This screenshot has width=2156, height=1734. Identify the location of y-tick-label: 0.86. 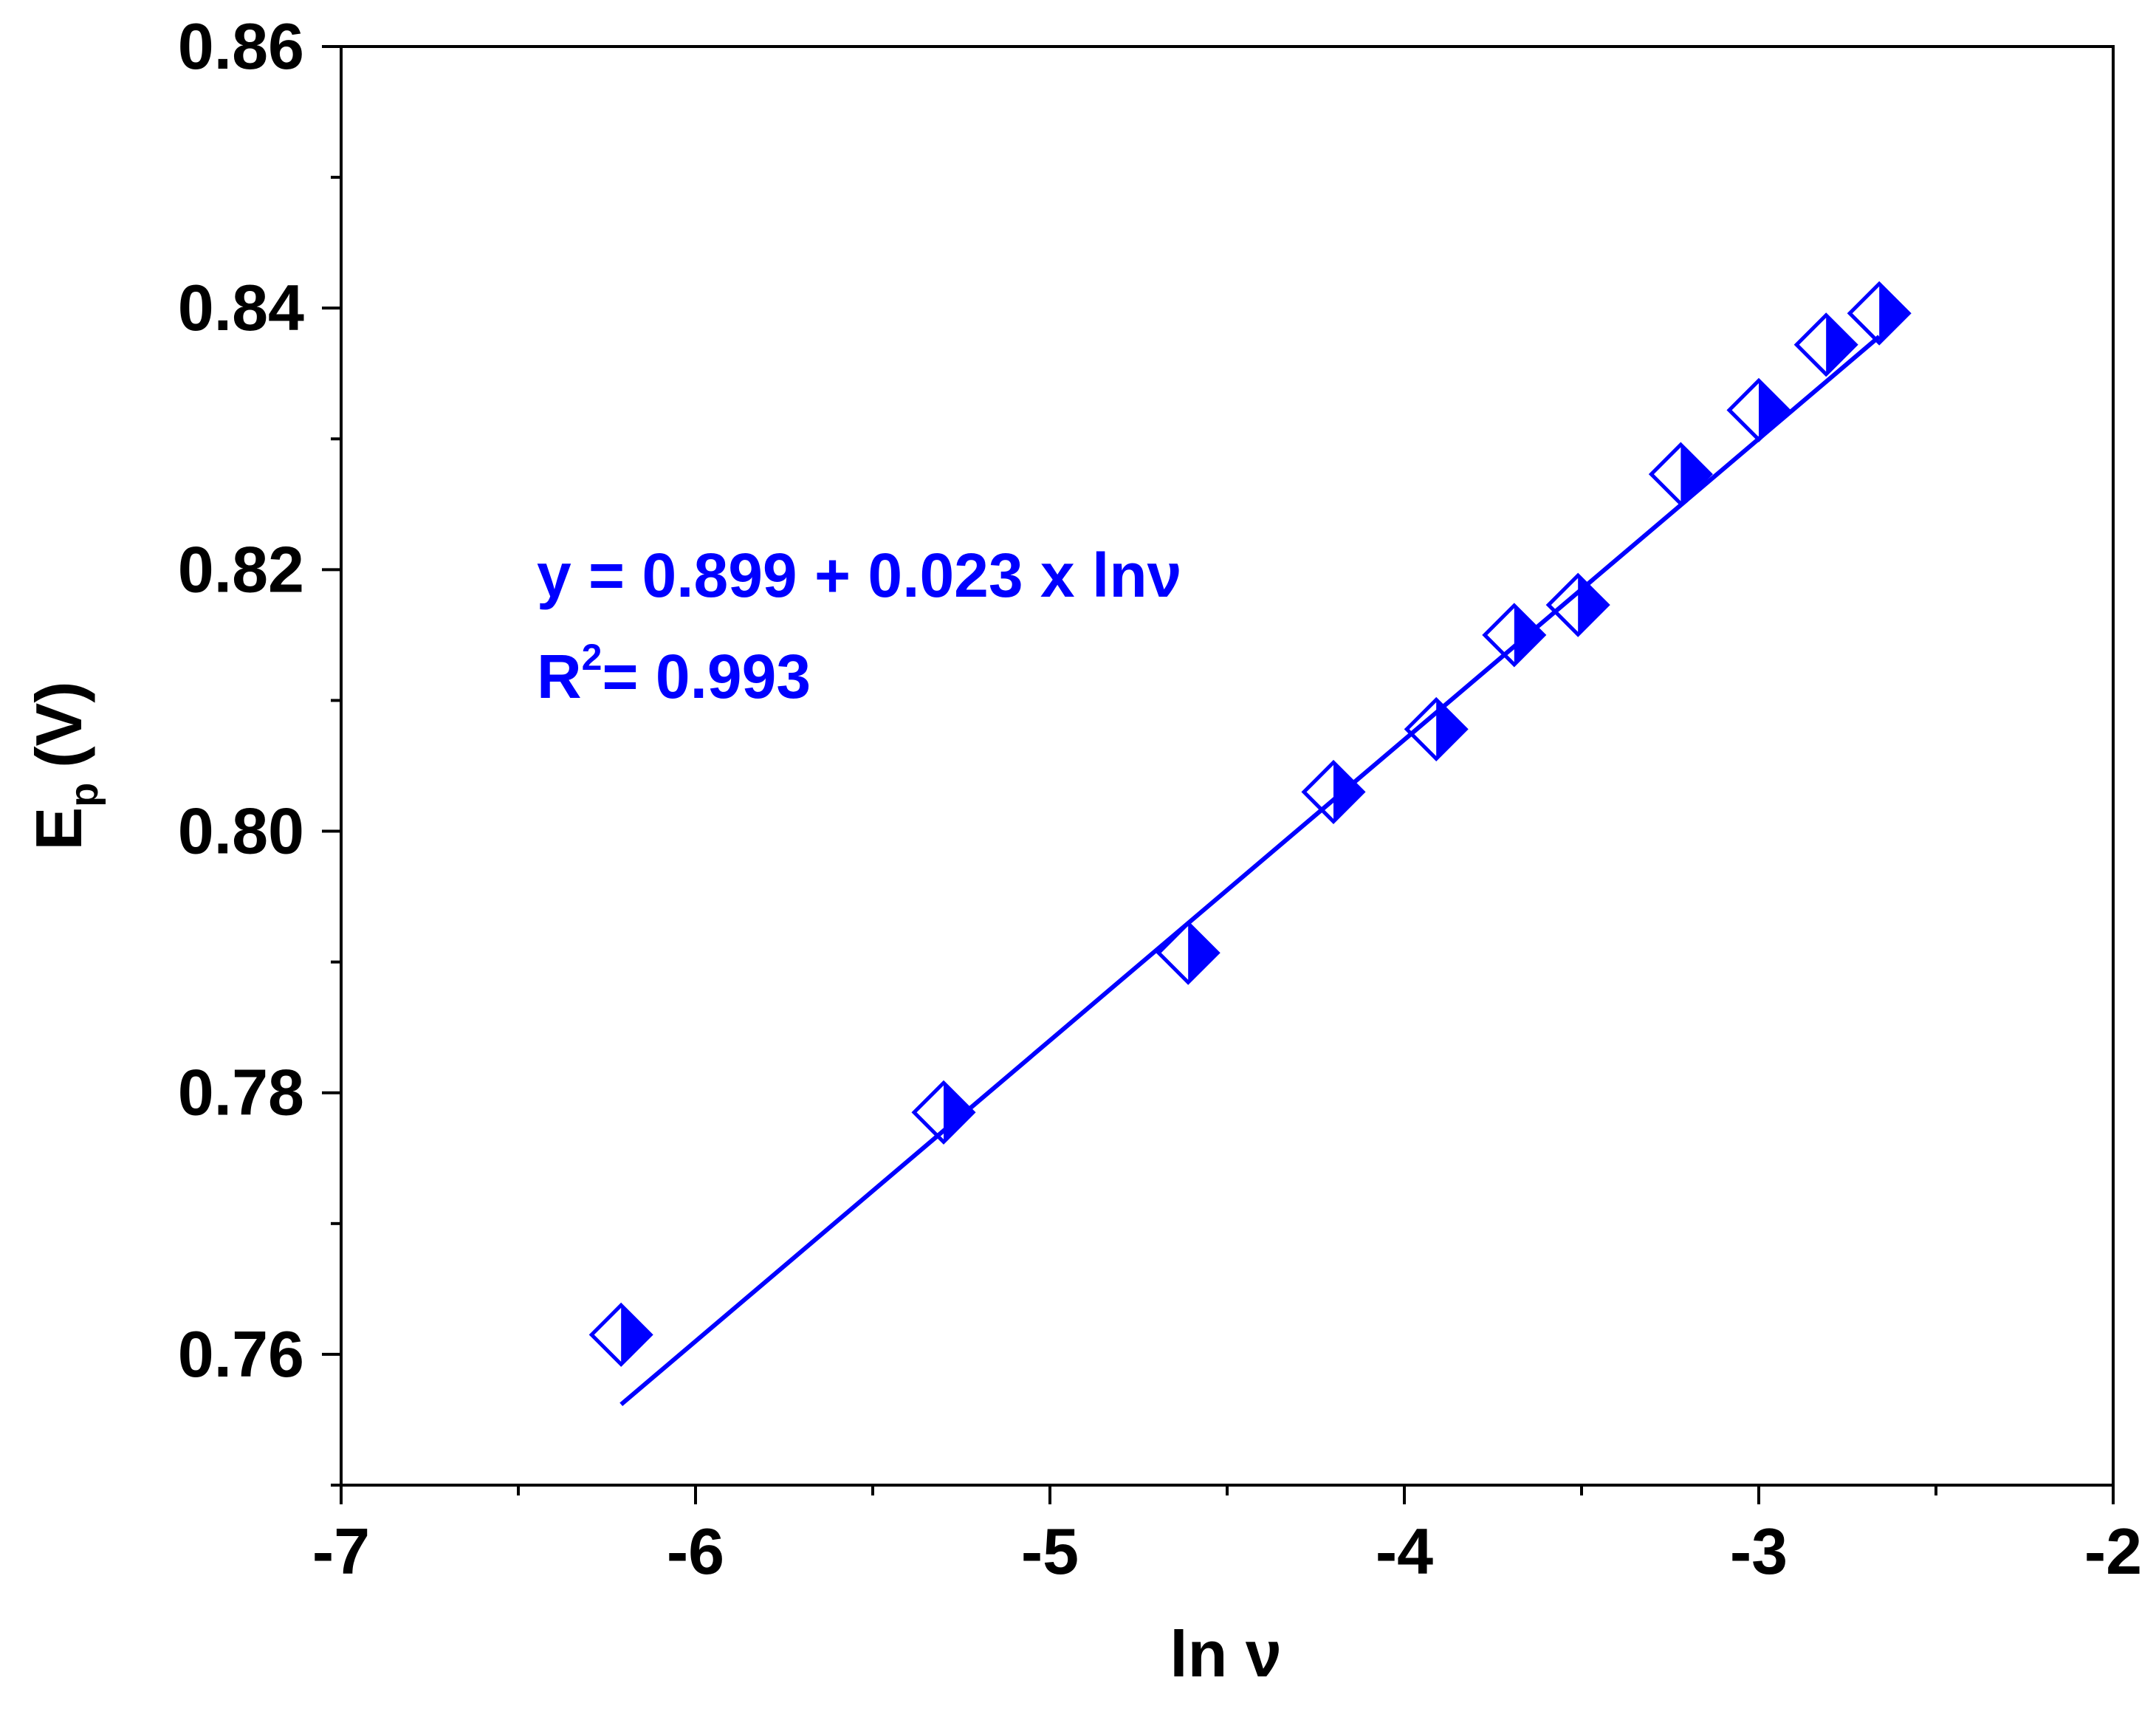
(241, 46).